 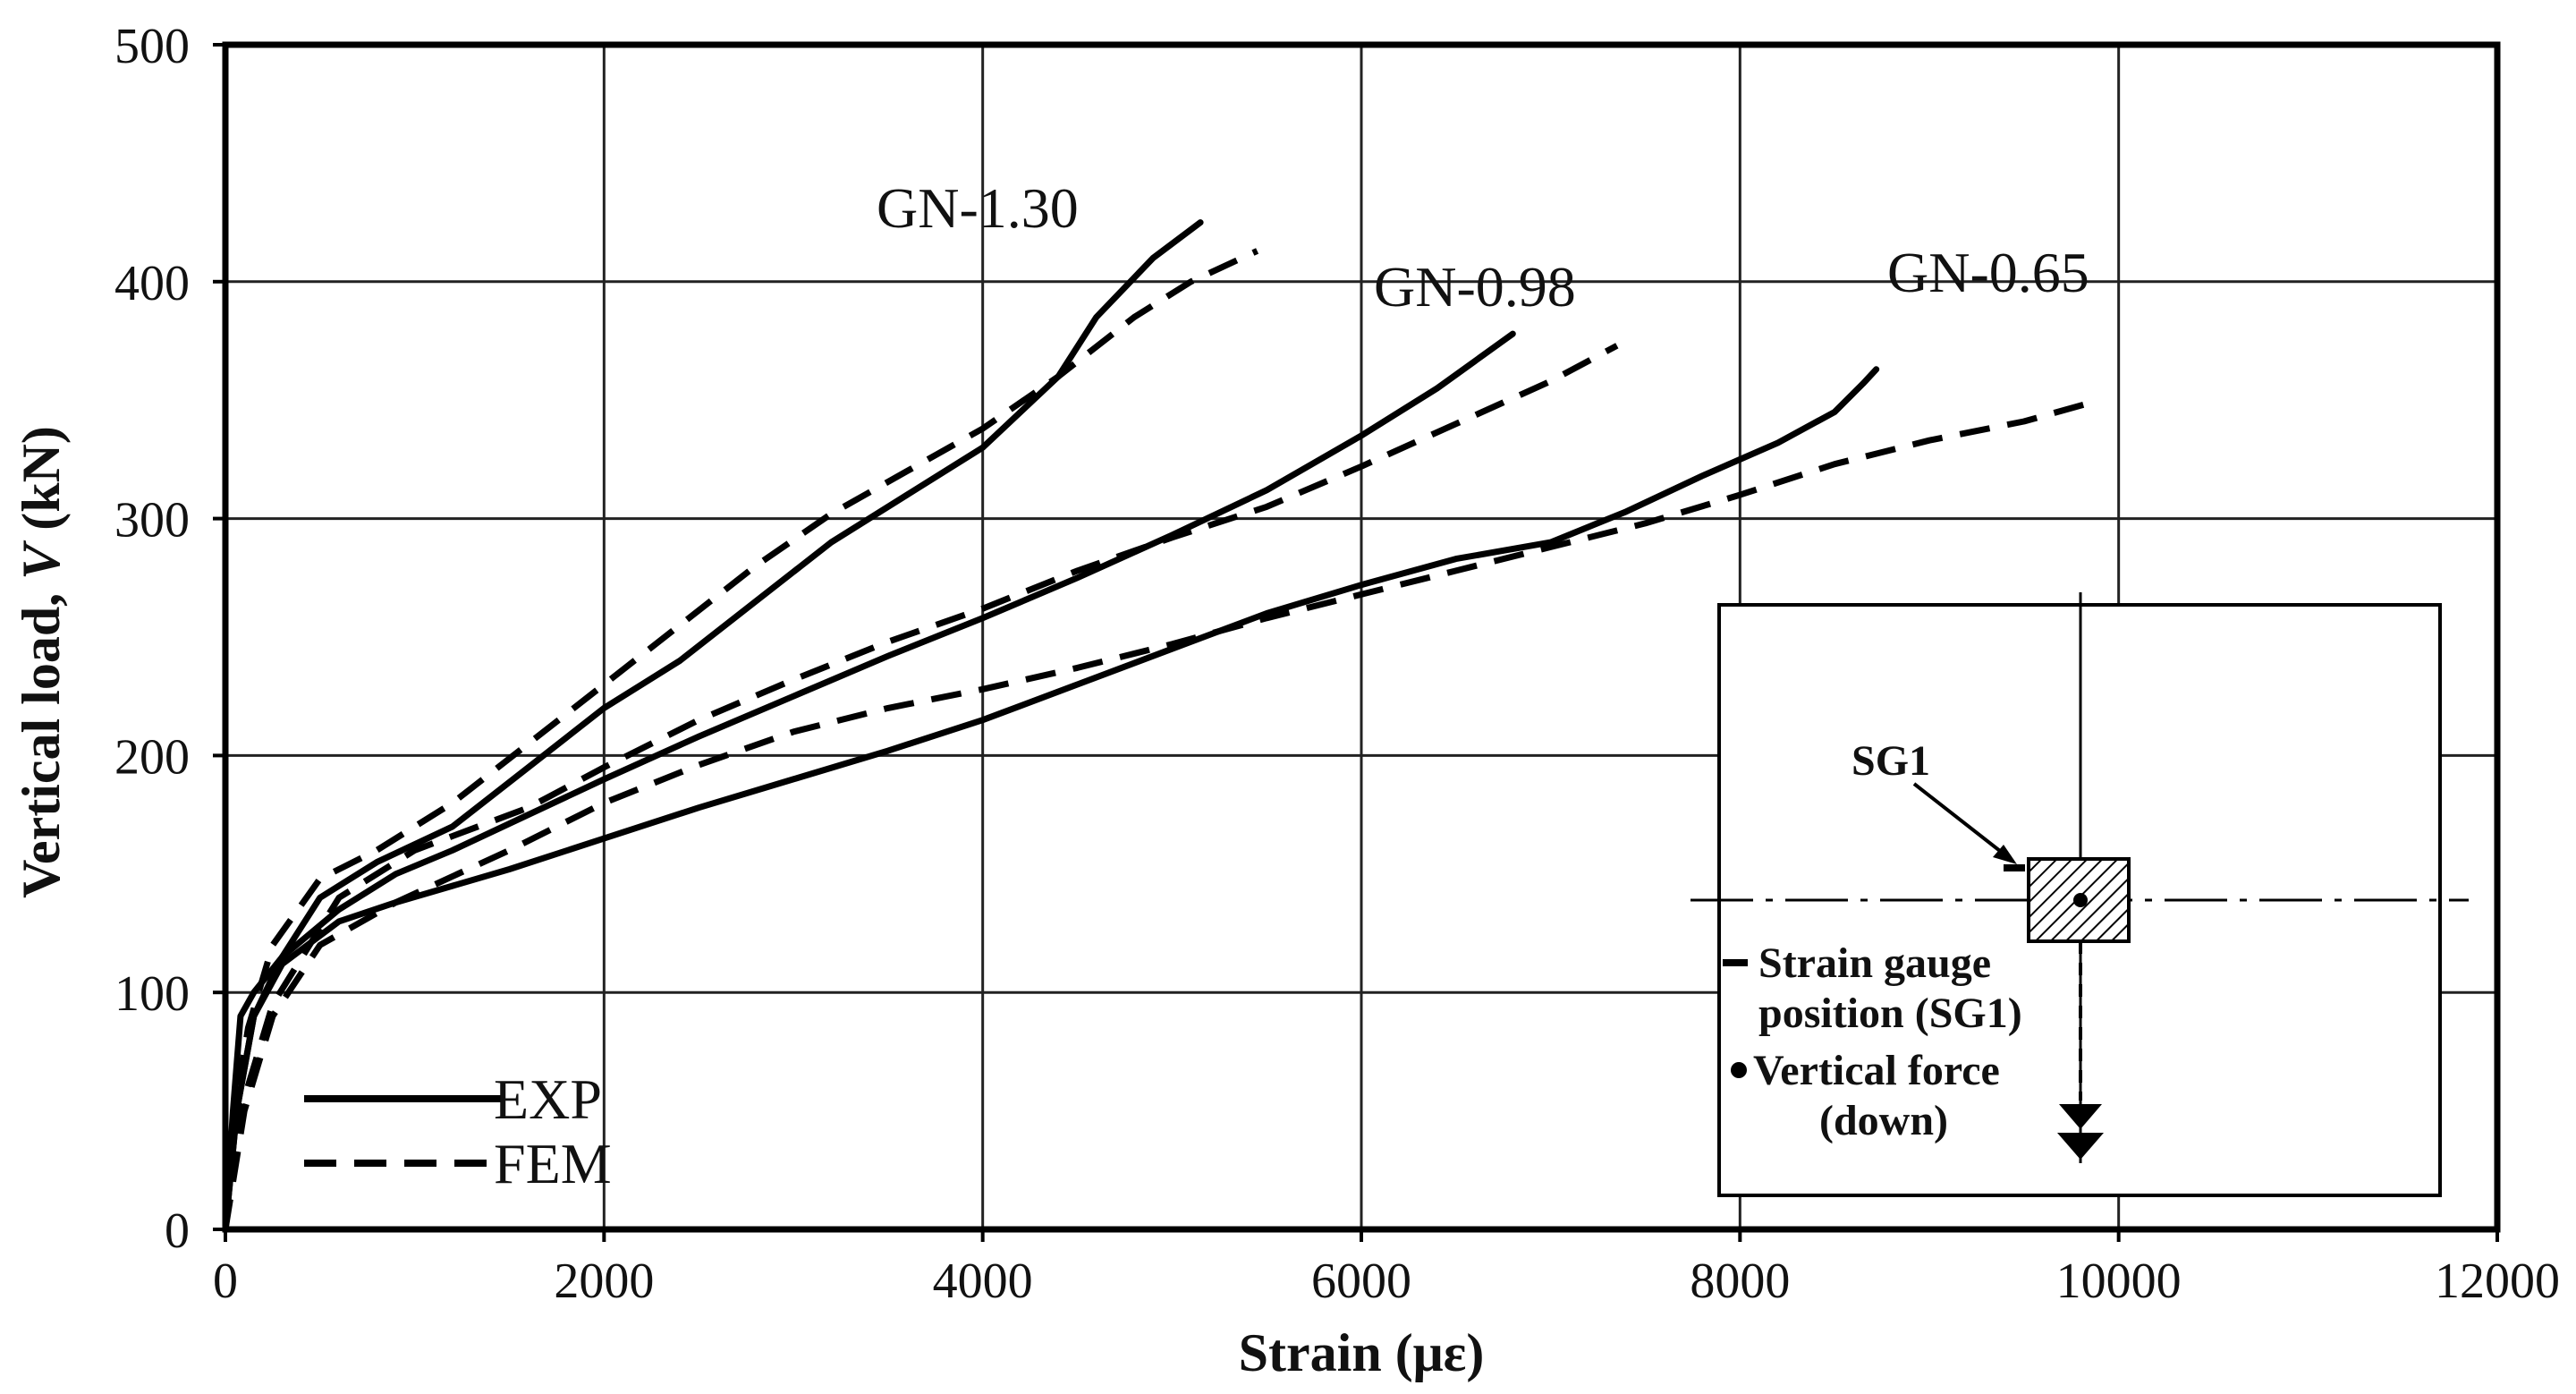 What do you see at coordinates (1963, 822) in the screenshot?
I see `sg1-arrow` at bounding box center [1963, 822].